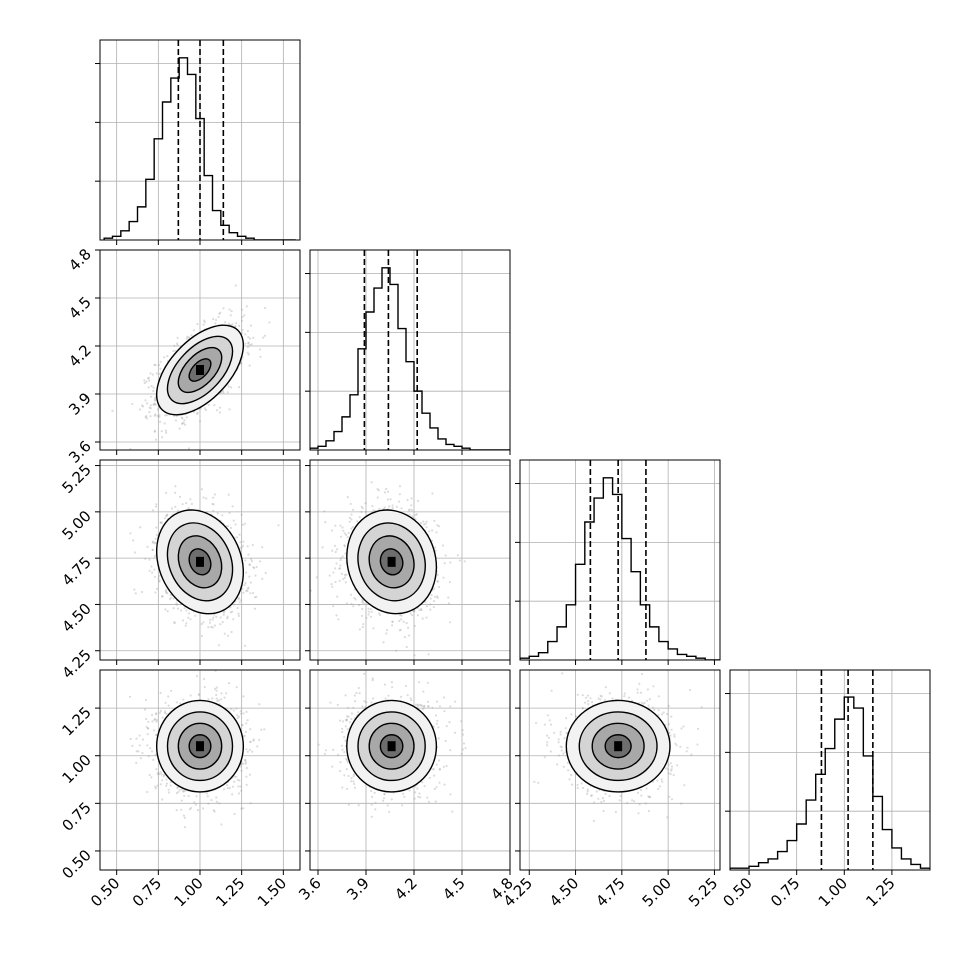 The width and height of the screenshot is (970, 970). What do you see at coordinates (880, 892) in the screenshot?
I see `x-tick-label: 1.25` at bounding box center [880, 892].